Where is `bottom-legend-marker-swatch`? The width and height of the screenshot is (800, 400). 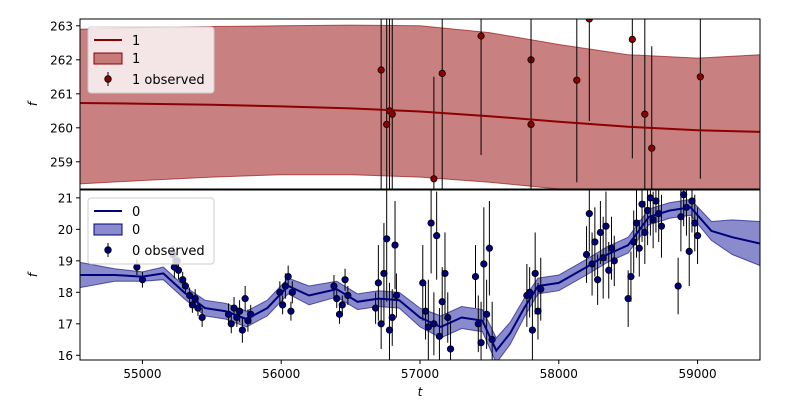 bottom-legend-marker-swatch is located at coordinates (108, 250).